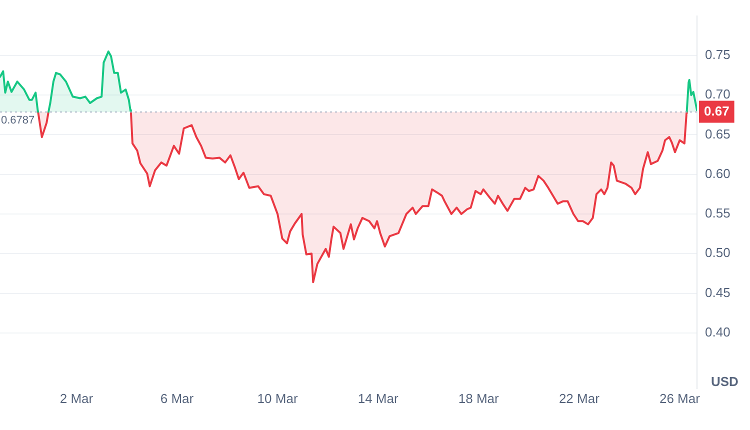  What do you see at coordinates (717, 213) in the screenshot?
I see `y-tick-label: 0.55` at bounding box center [717, 213].